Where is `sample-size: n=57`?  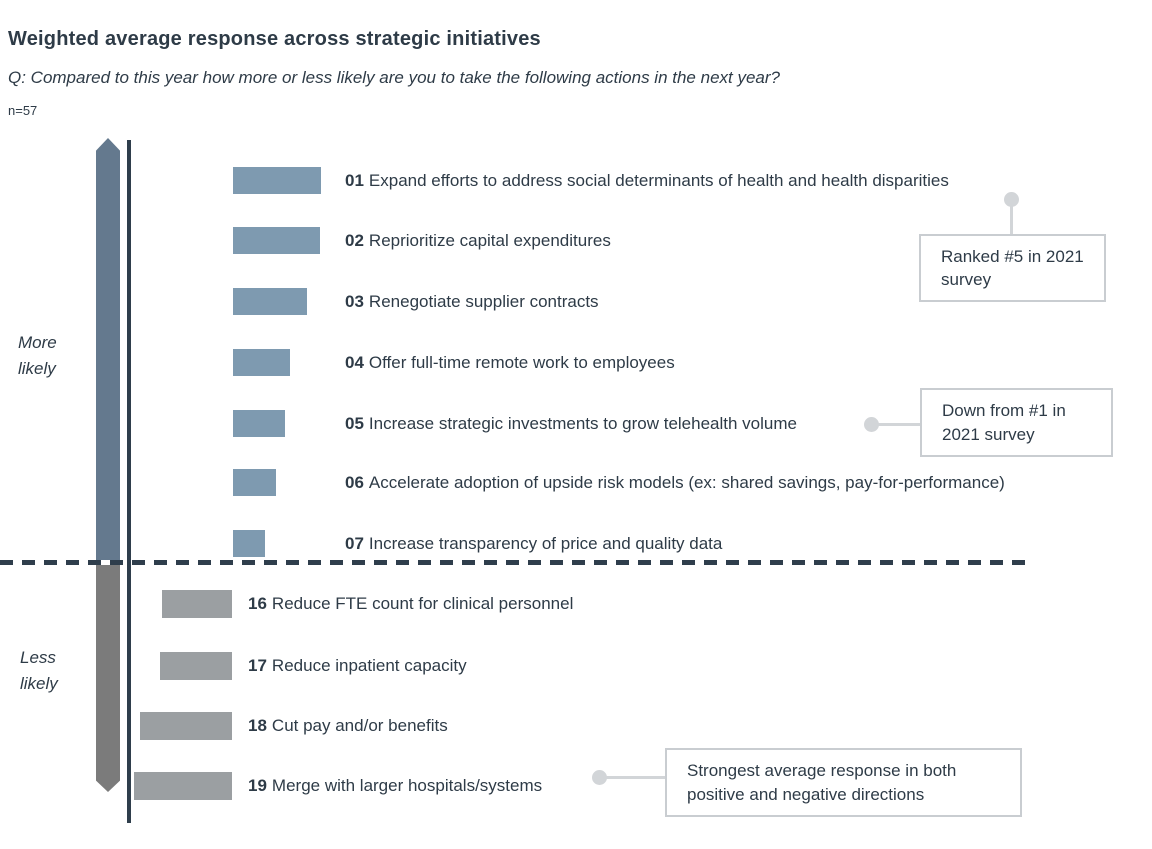 sample-size: n=57 is located at coordinates (23, 110).